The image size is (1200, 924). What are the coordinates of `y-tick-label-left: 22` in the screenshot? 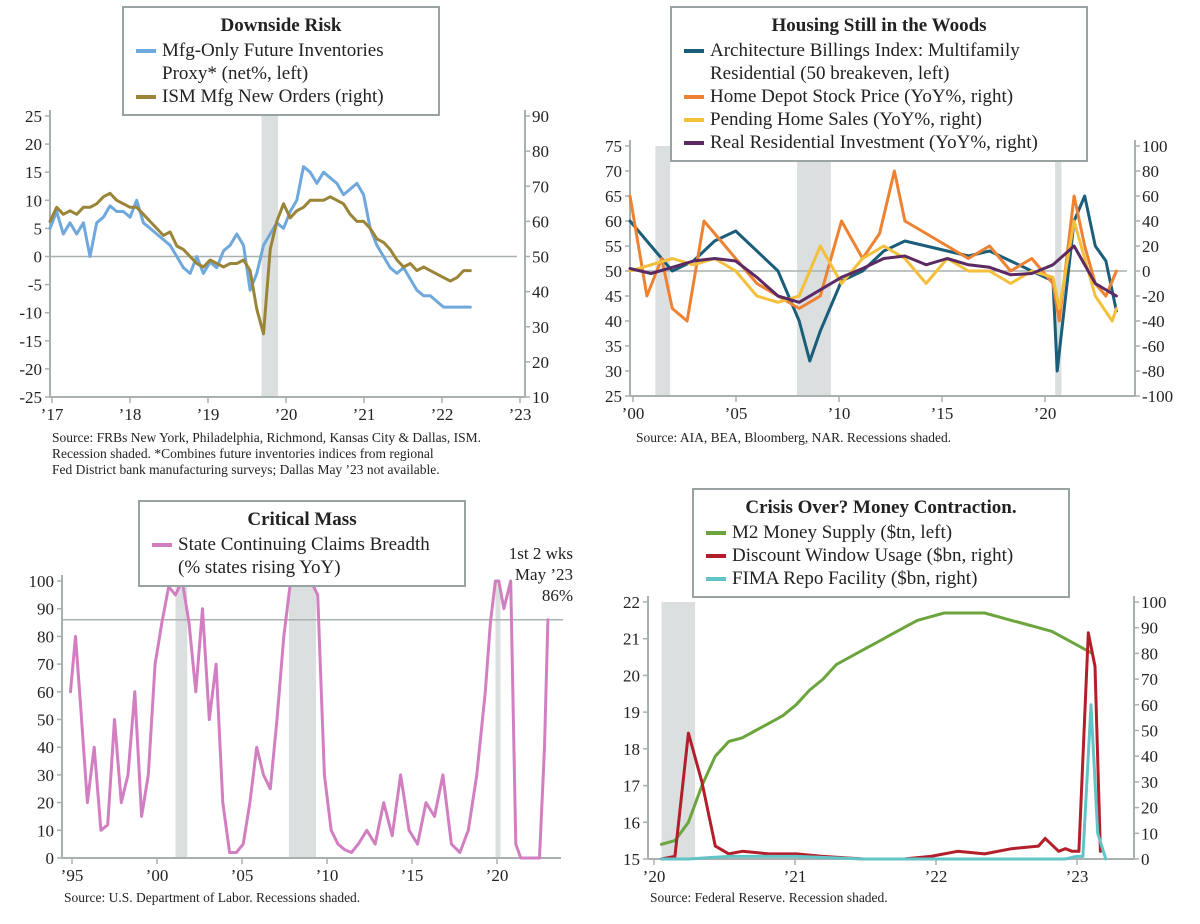 It's located at (631, 602).